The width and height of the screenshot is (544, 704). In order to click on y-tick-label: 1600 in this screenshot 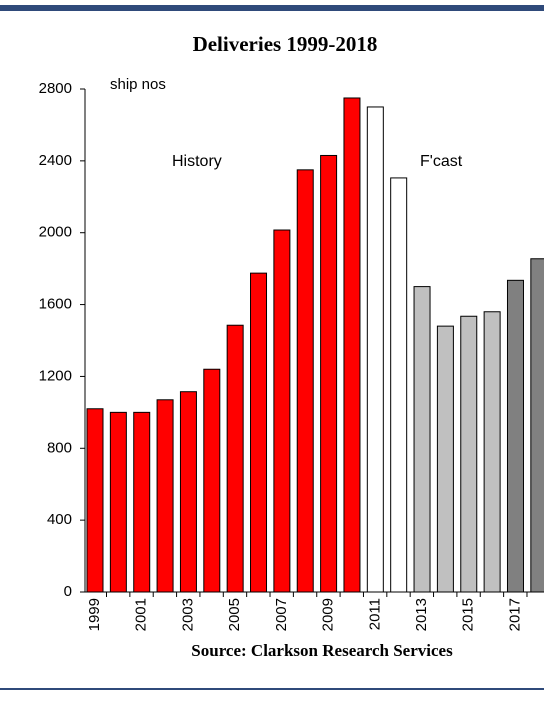, I will do `click(55, 304)`.